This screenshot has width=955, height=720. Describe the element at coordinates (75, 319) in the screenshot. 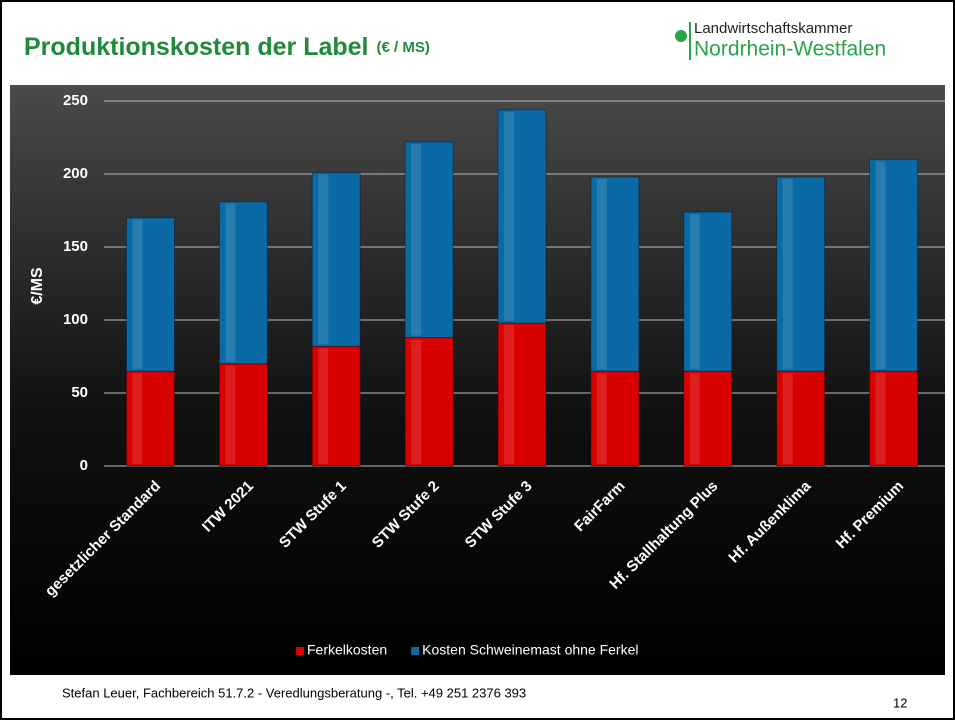

I see `y-tick-label: 100` at that location.